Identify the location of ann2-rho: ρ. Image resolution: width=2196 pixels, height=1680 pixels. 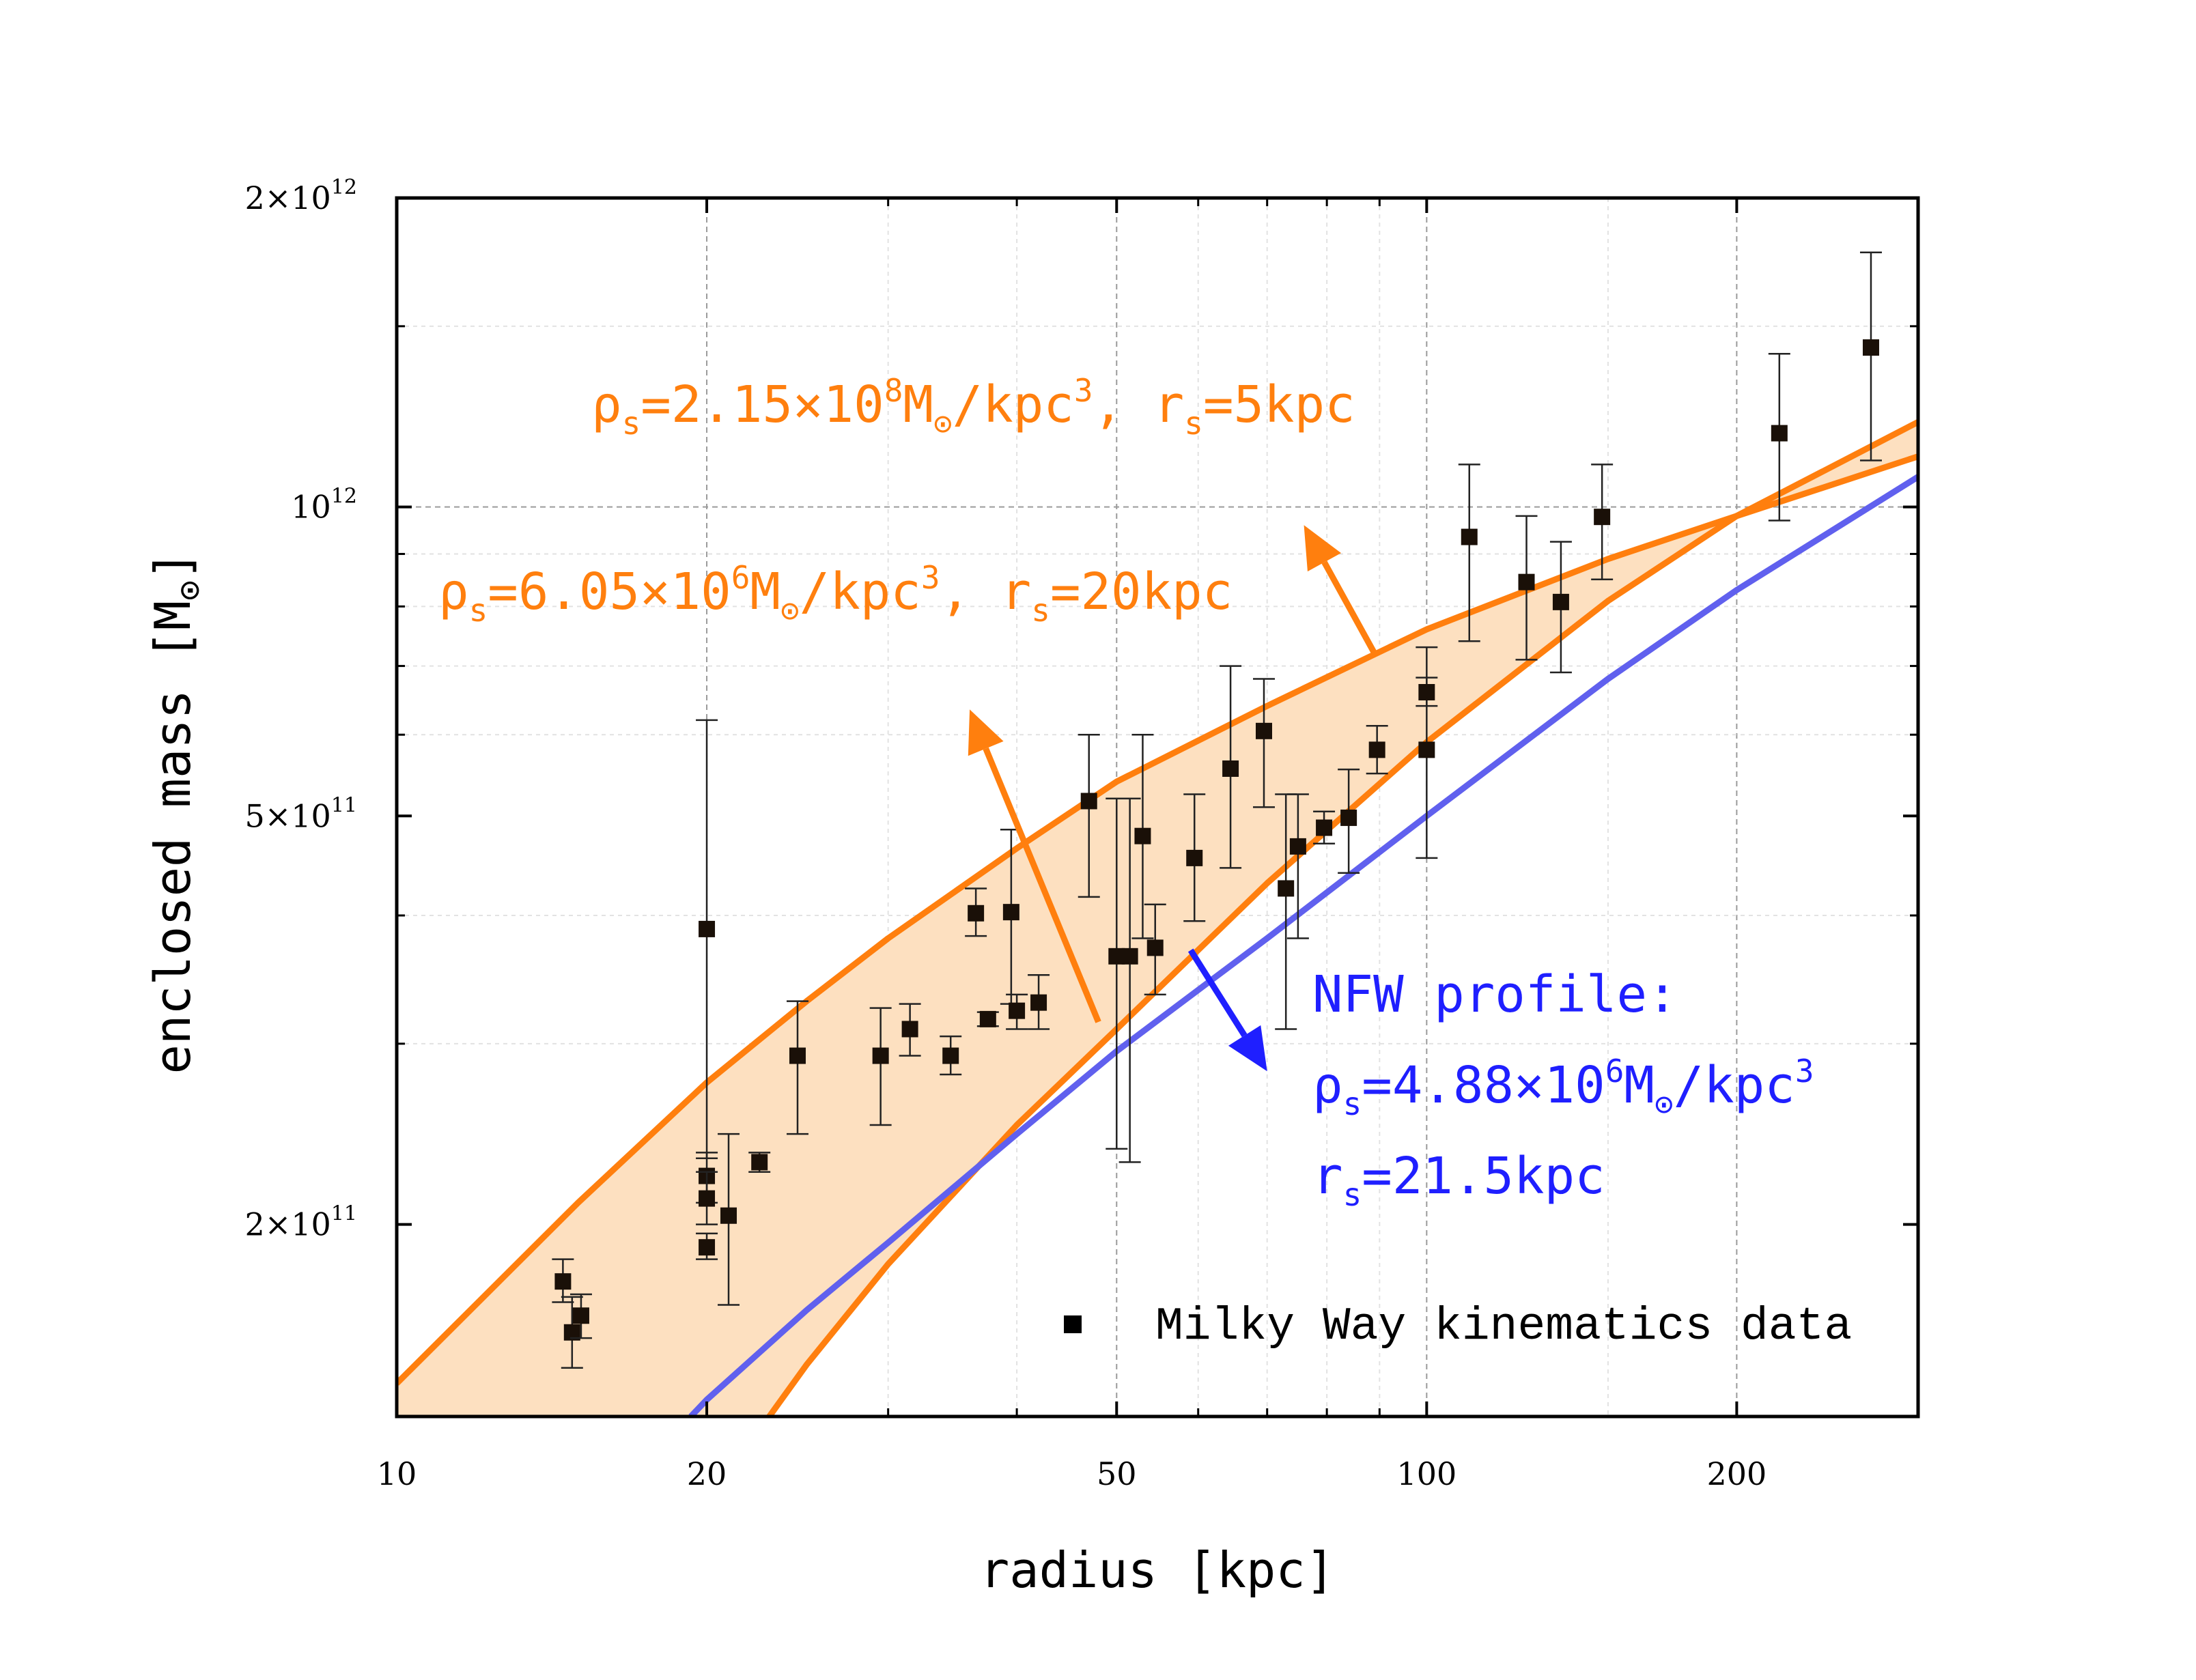
(454, 592).